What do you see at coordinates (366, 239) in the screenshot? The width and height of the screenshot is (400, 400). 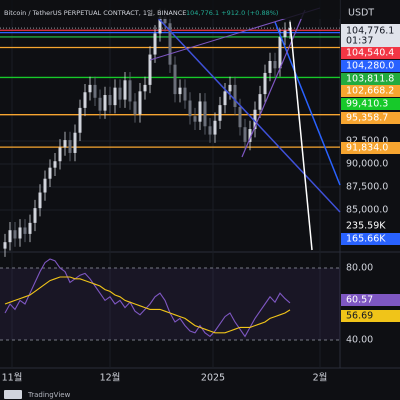 I see `volume-tag-label: 165.66K` at bounding box center [366, 239].